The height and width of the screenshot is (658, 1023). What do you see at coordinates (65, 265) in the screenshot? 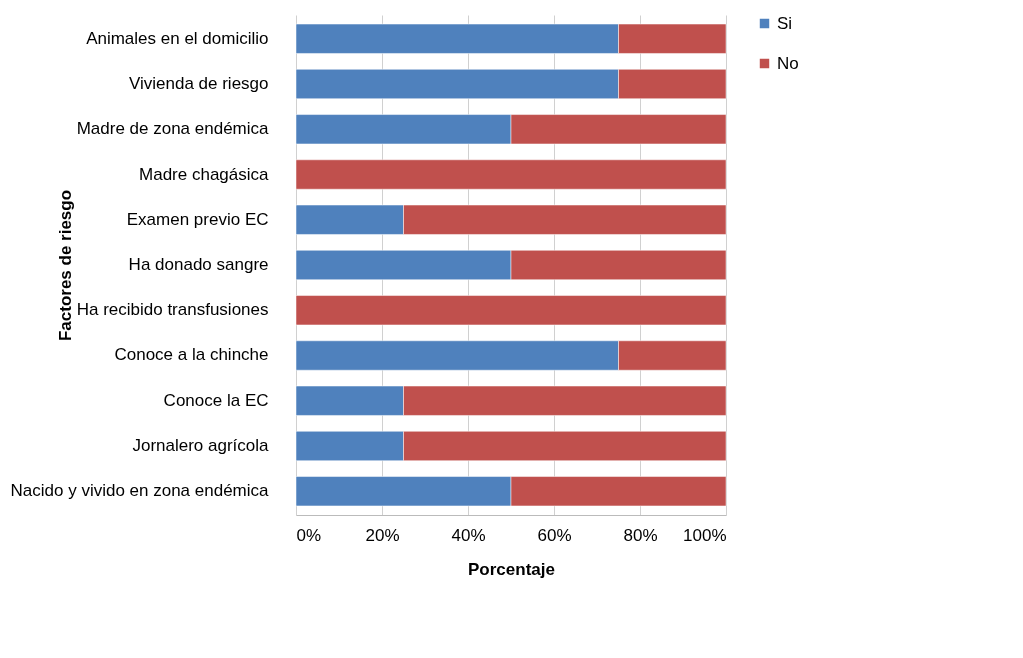
I see `y-axis-title: Factores de riesgo` at bounding box center [65, 265].